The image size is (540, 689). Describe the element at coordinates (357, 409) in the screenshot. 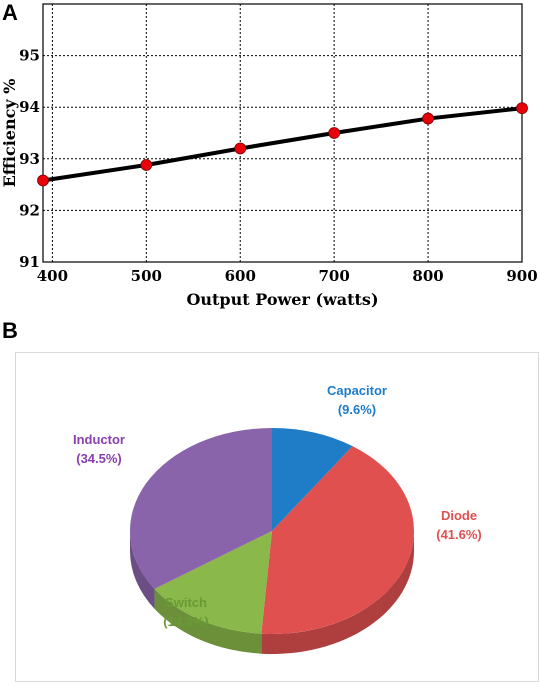

I see `slice-percent-capacitor: (9.6%)` at that location.